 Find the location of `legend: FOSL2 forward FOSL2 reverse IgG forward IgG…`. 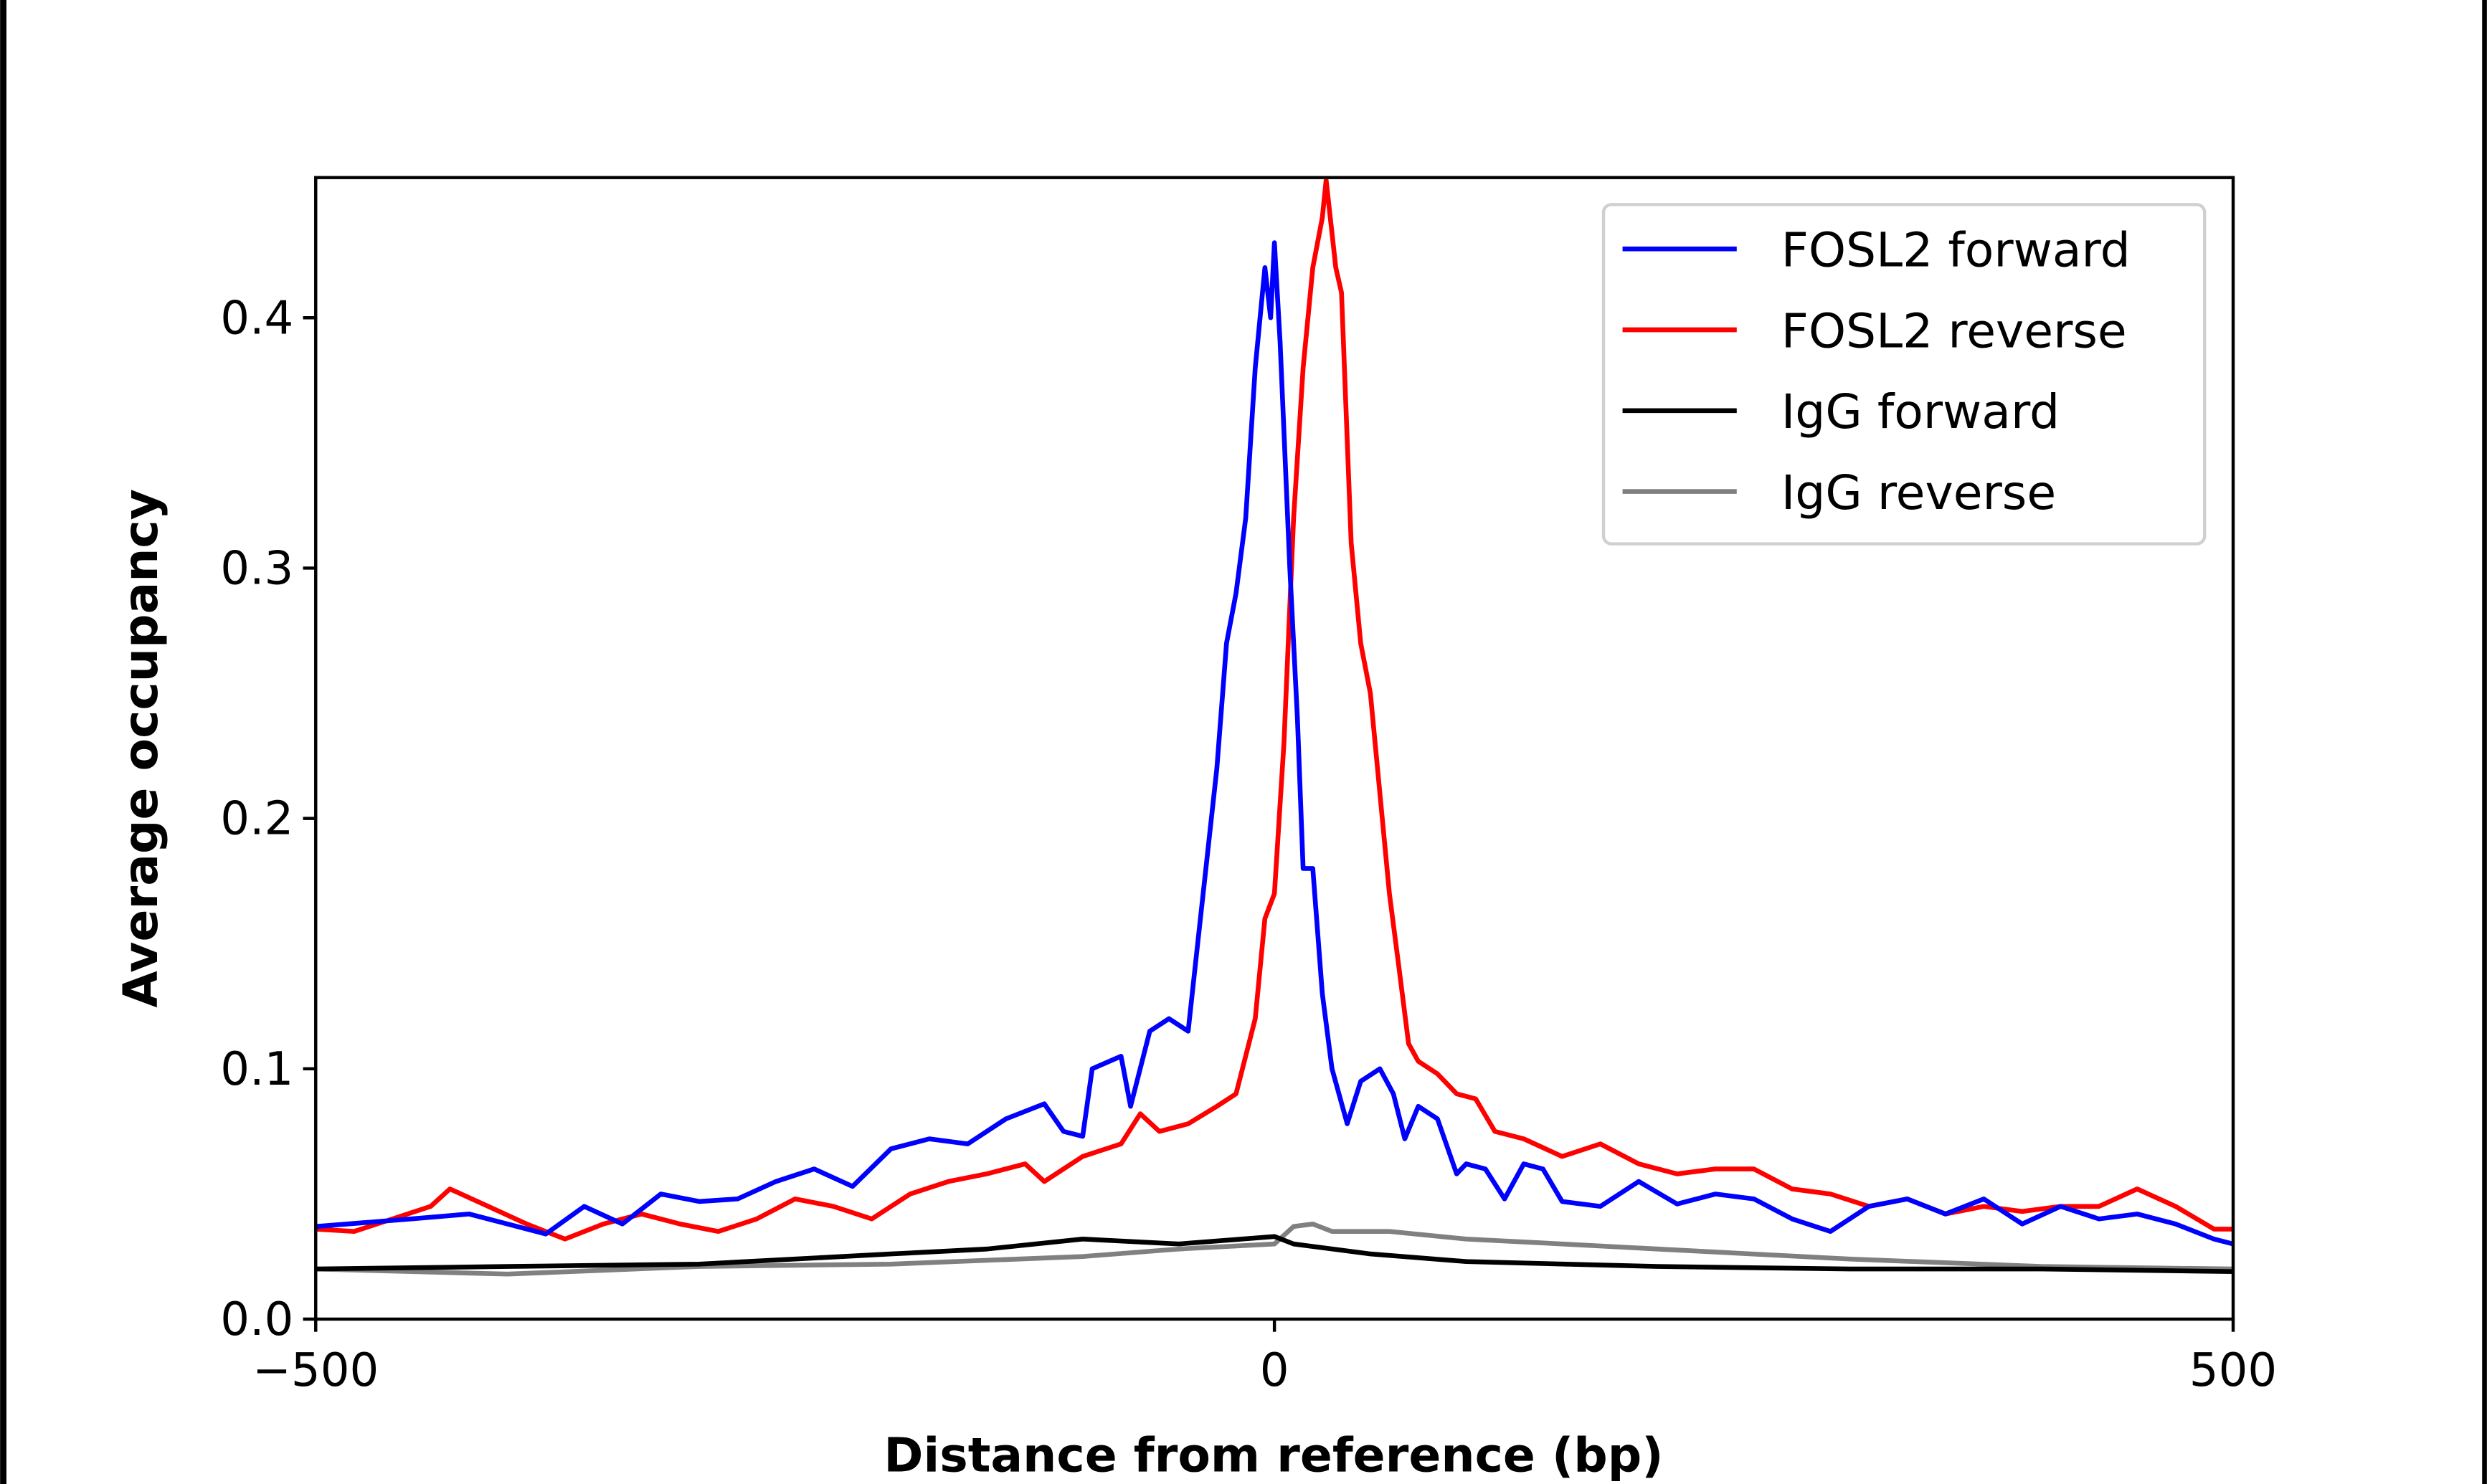

legend: FOSL2 forward FOSL2 reverse IgG forward IgG… is located at coordinates (1904, 375).